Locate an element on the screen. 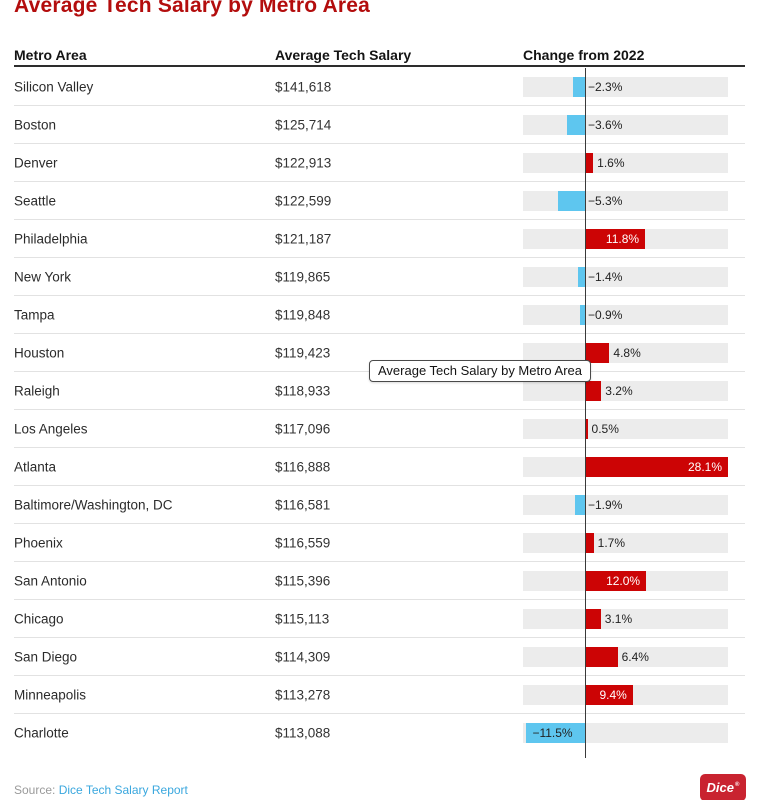 The height and width of the screenshot is (800, 763). metro-area-label: Minneapolis is located at coordinates (50, 695).